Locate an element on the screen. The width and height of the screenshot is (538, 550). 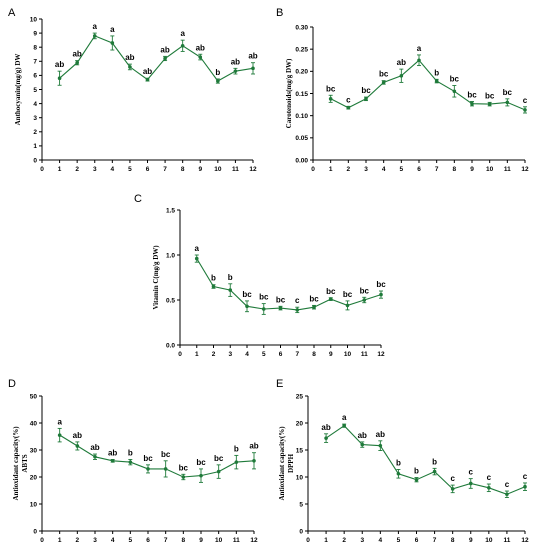
y-tick-label: 5 is located at coordinates (35, 90).